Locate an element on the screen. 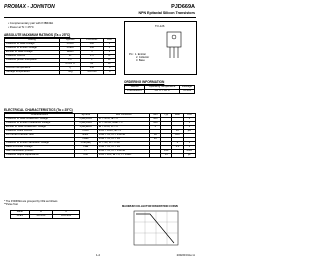 The image size is (320, 260). row: PJD669ACX -20°C ~ 85°C TO-126 is located at coordinates (159, 91).